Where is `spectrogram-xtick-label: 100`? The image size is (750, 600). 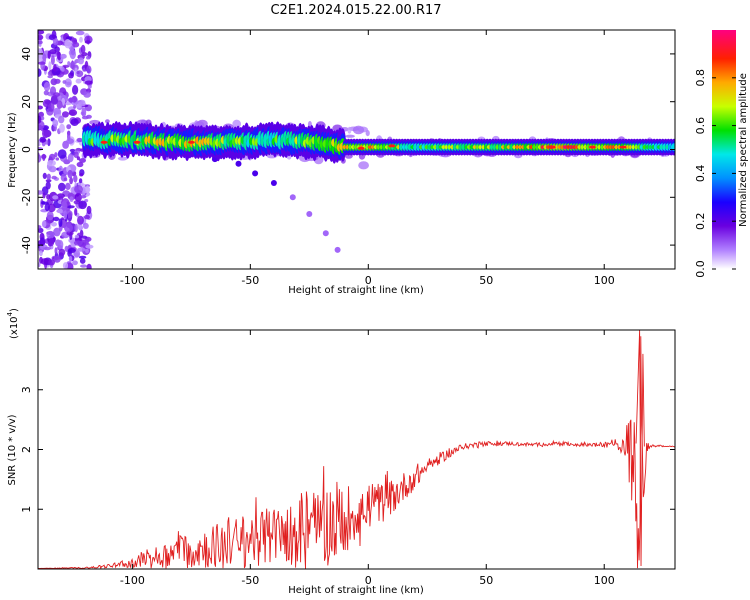 spectrogram-xtick-label: 100 is located at coordinates (604, 280).